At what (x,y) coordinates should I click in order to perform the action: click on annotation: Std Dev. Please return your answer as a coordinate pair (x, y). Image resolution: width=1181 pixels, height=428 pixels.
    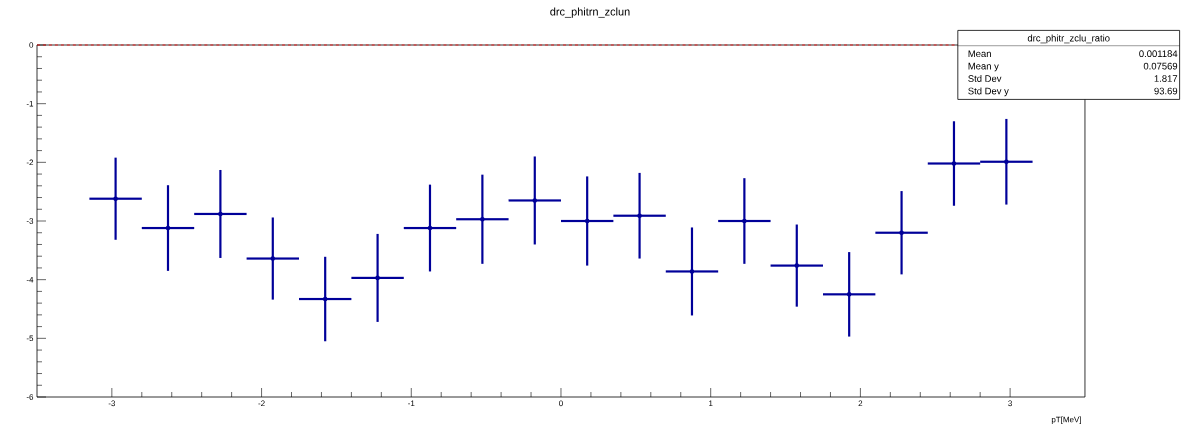
    Looking at the image, I should click on (985, 78).